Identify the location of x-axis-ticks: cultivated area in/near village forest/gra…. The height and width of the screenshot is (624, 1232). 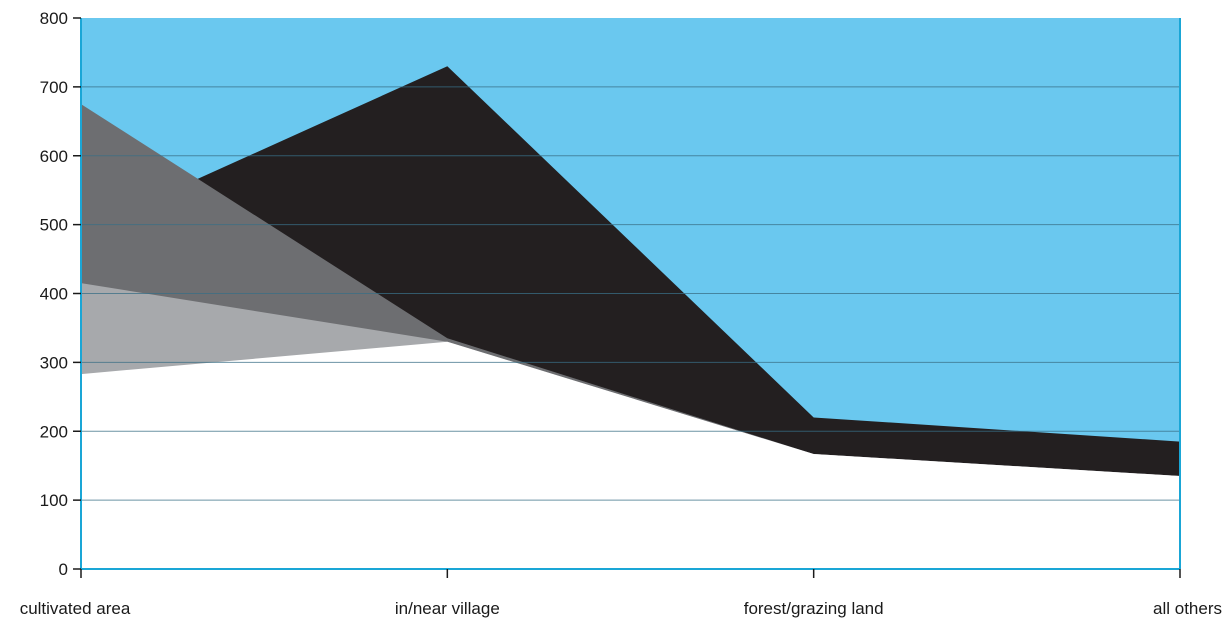
(621, 593).